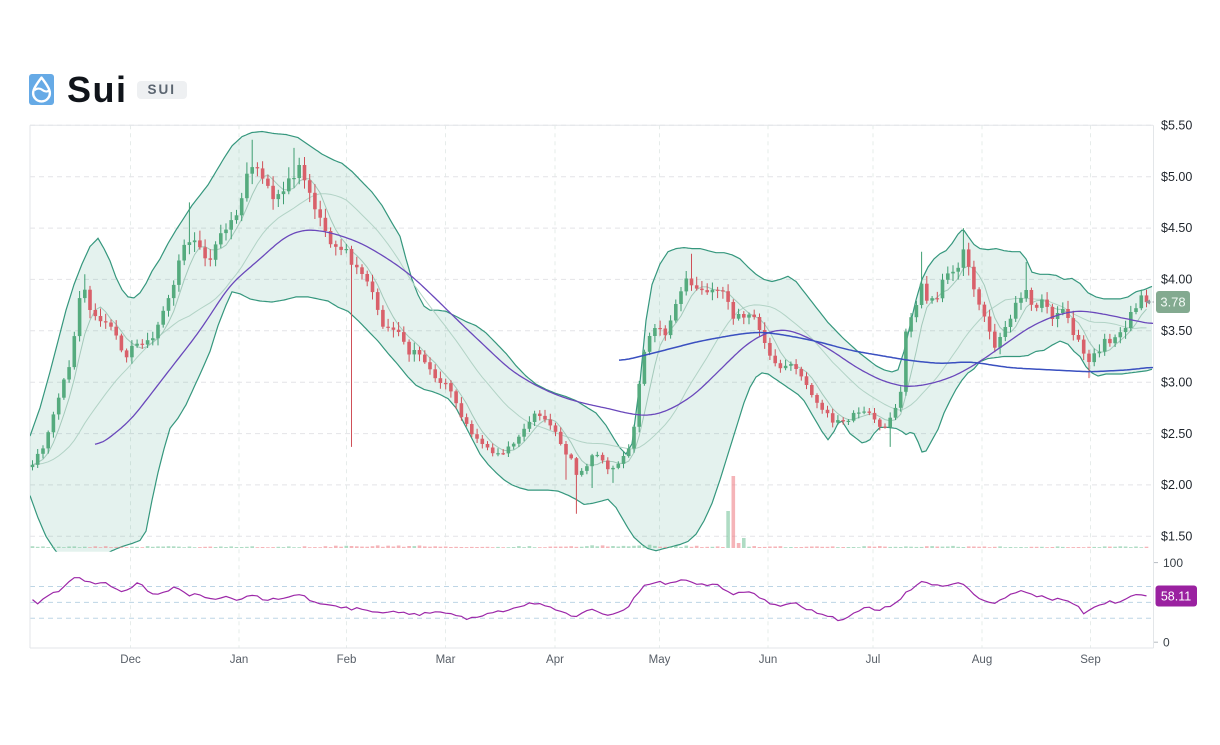 This screenshot has height=745, width=1220. Describe the element at coordinates (239, 660) in the screenshot. I see `svg-text: Jan` at that location.